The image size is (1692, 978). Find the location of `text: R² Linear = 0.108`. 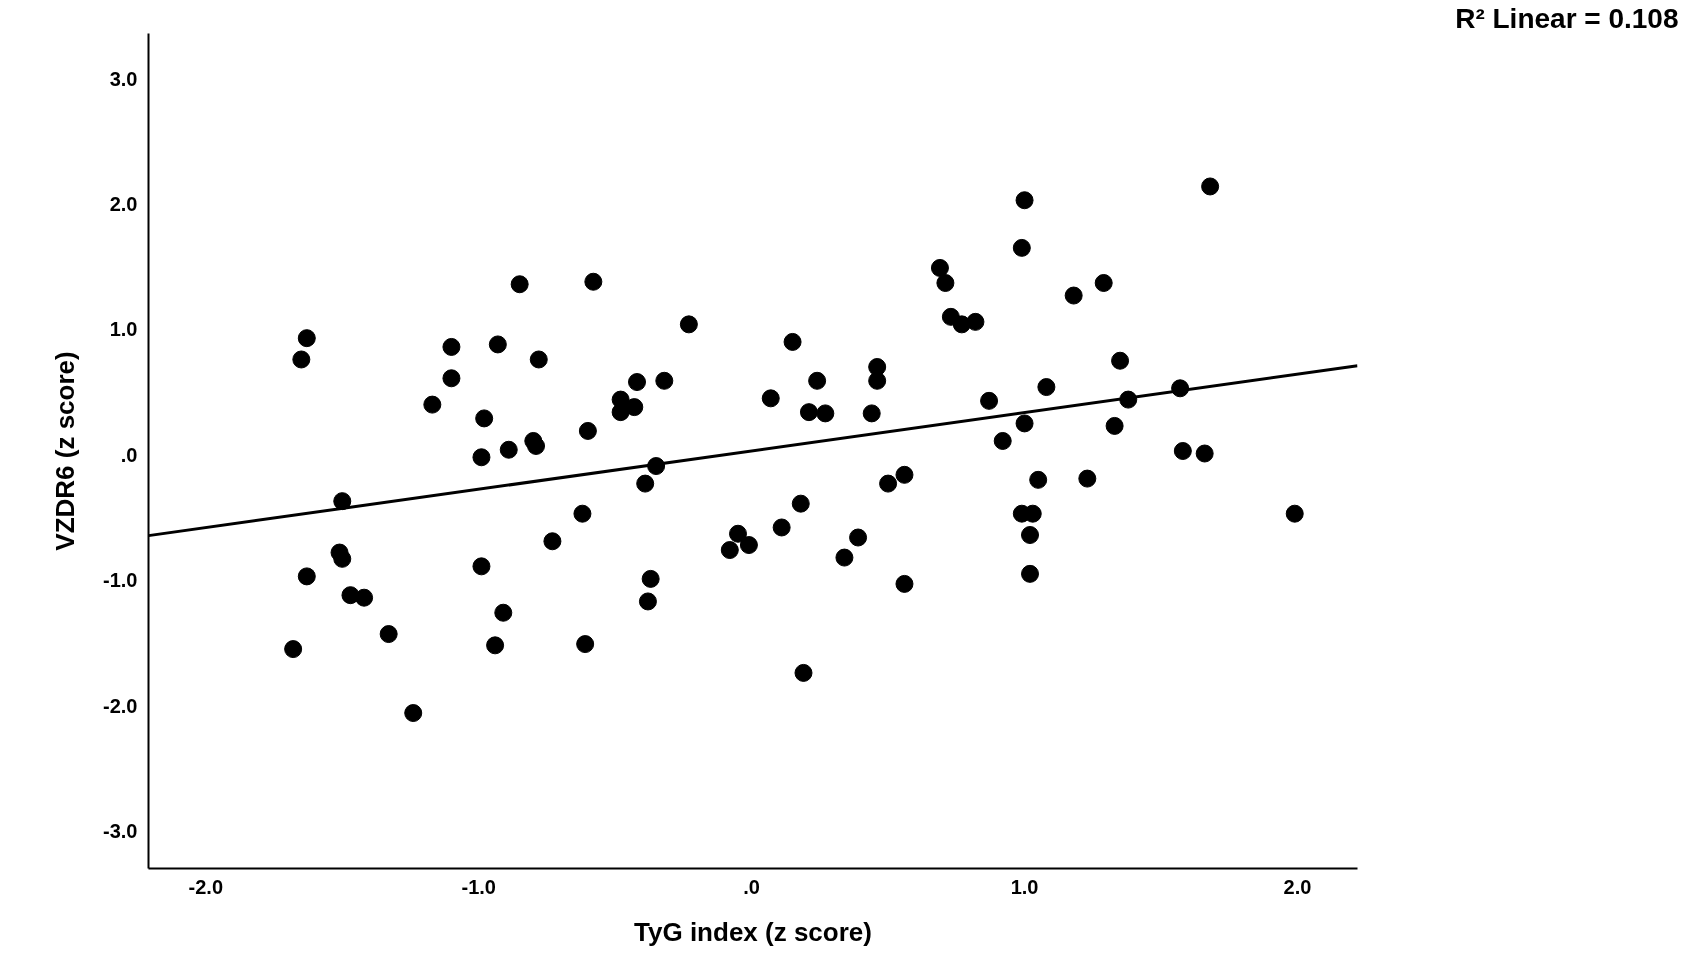

text: R² Linear = 0.108 is located at coordinates (1567, 18).